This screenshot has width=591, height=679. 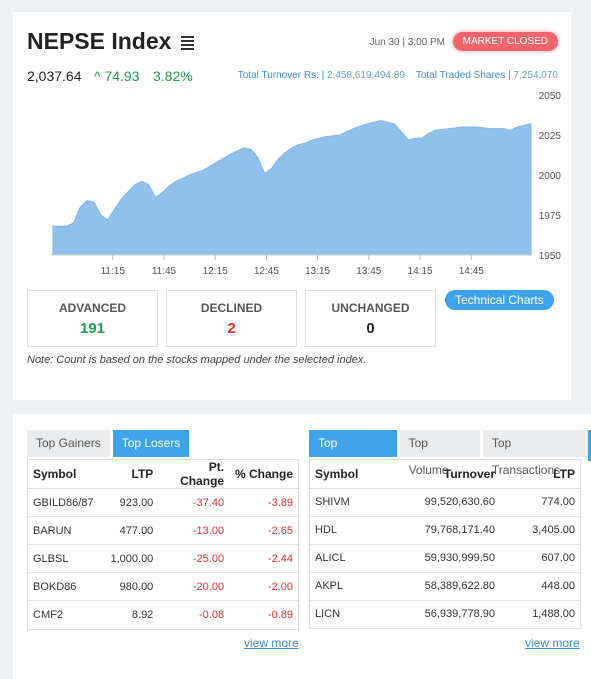 I want to click on pct-change-cell: -0.89, so click(x=280, y=614).